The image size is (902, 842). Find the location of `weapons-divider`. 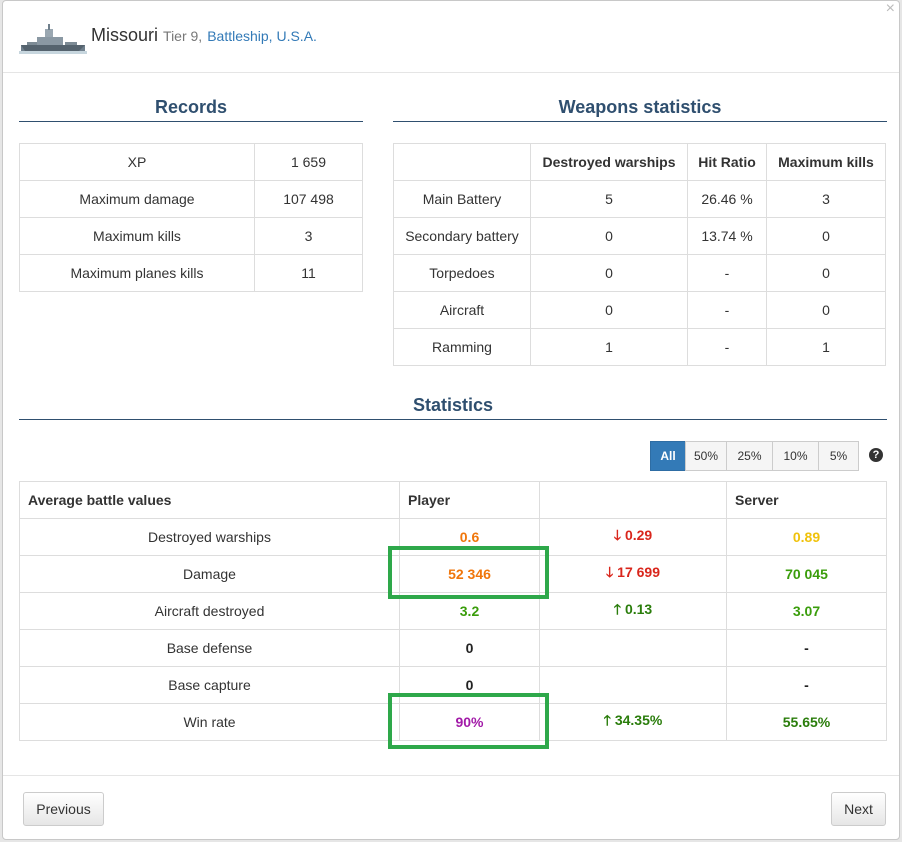

weapons-divider is located at coordinates (640, 121).